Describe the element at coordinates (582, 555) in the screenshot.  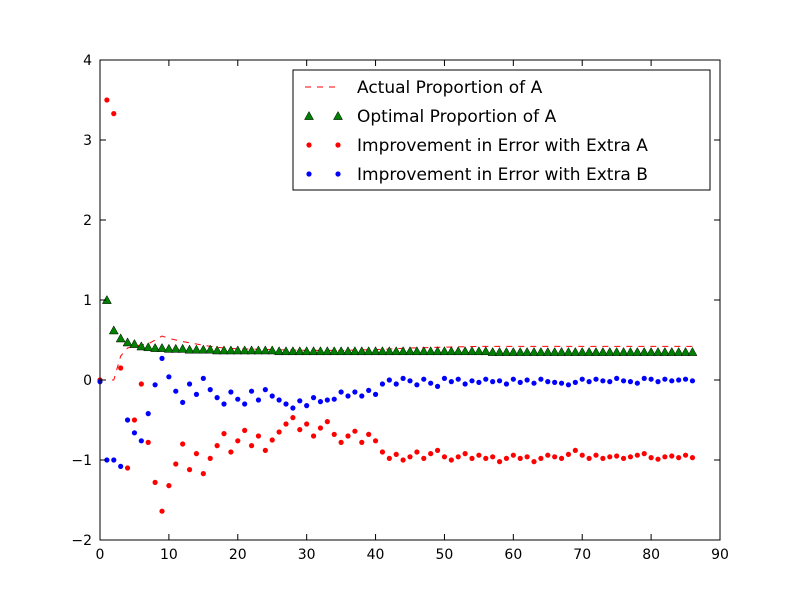
I see `x-tick-label: 70` at that location.